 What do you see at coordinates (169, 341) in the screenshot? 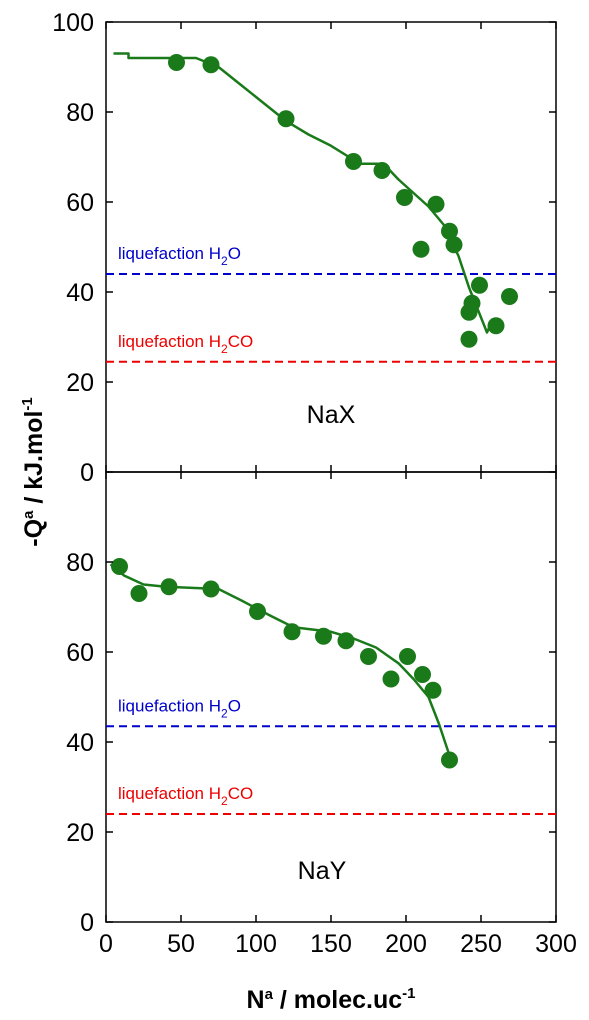
I see `nax-formaldehyde-label-pre: liquefaction H` at bounding box center [169, 341].